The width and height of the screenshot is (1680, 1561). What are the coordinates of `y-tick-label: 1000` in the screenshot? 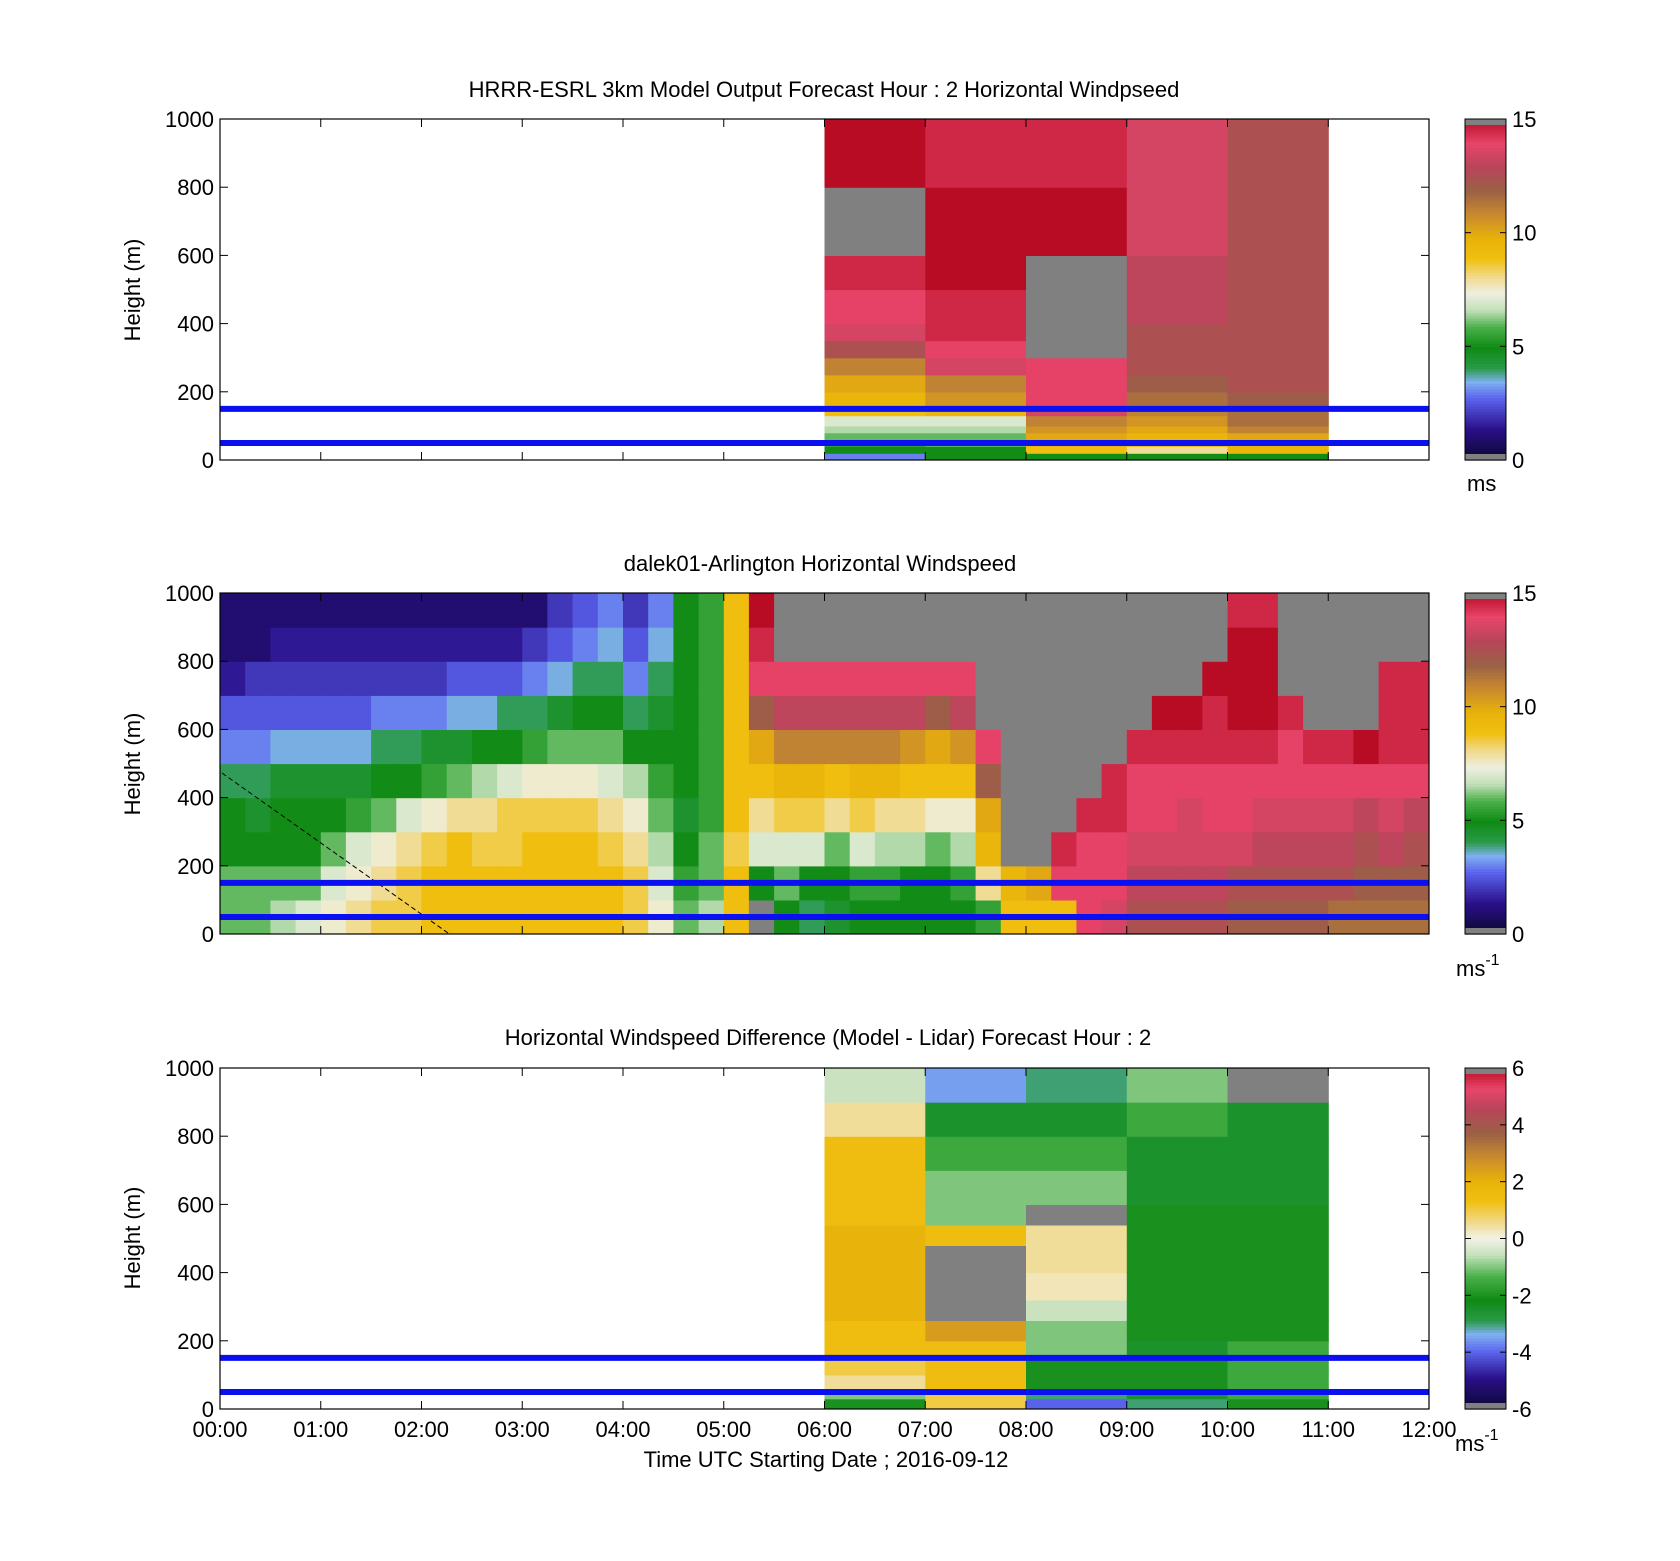 It's located at (189, 1068).